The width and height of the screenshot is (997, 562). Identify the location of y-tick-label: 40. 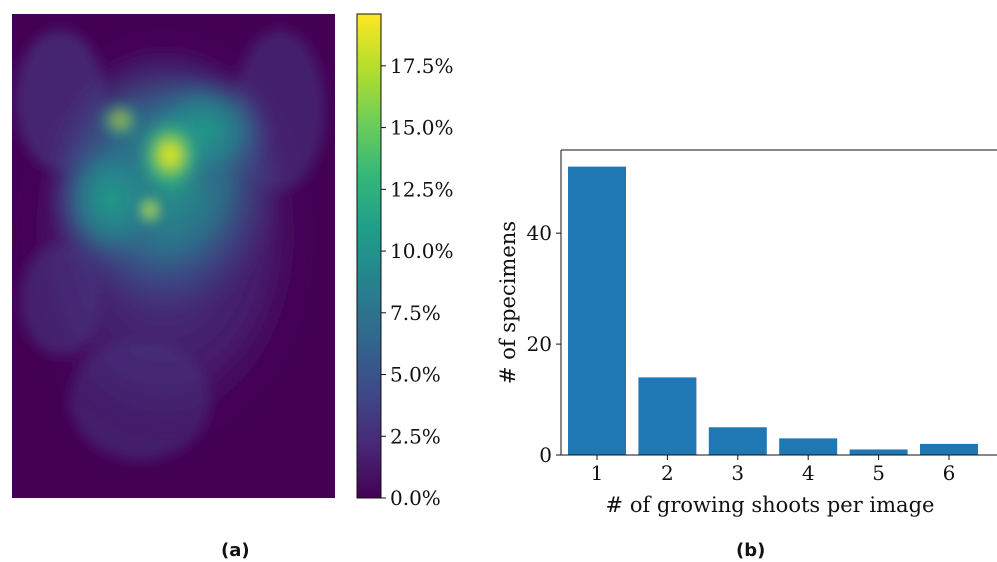
(539, 233).